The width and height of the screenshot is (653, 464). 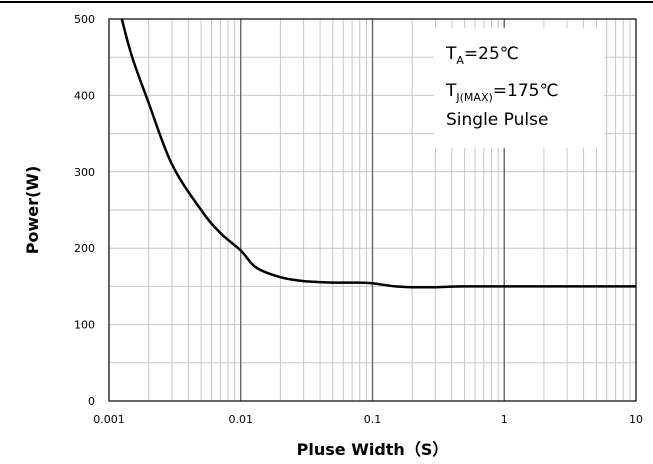 What do you see at coordinates (91, 401) in the screenshot?
I see `y-tick-label: 0` at bounding box center [91, 401].